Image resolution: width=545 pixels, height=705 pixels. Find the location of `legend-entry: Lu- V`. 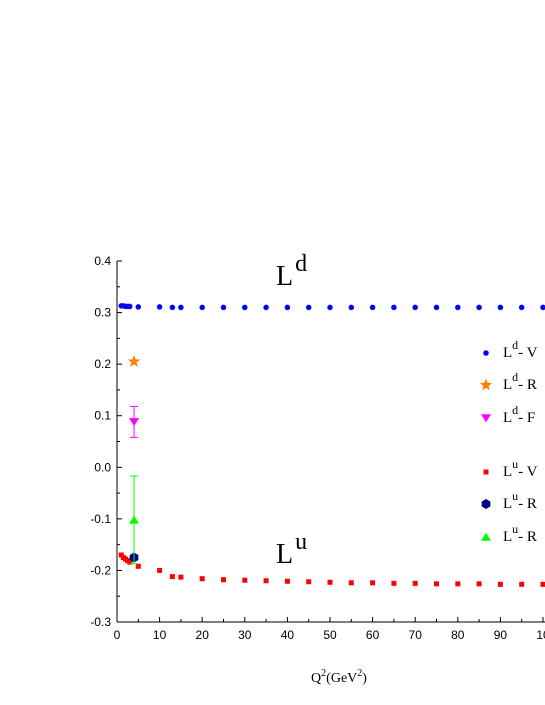

legend-entry: Lu- V is located at coordinates (510, 468).